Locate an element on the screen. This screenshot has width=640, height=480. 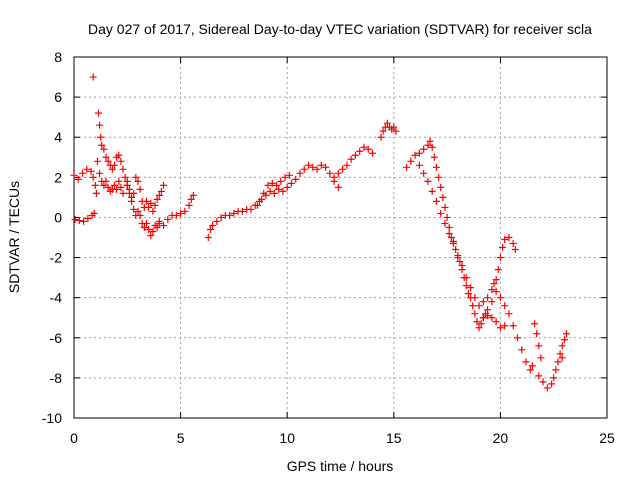
x-tick-label: 10 is located at coordinates (287, 438).